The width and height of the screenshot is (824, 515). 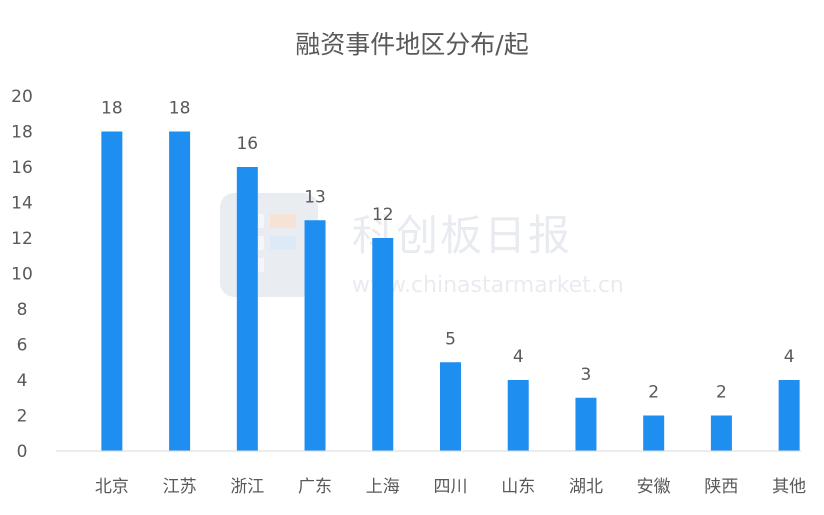 What do you see at coordinates (22, 97) in the screenshot?
I see `y-tick-label: 20` at bounding box center [22, 97].